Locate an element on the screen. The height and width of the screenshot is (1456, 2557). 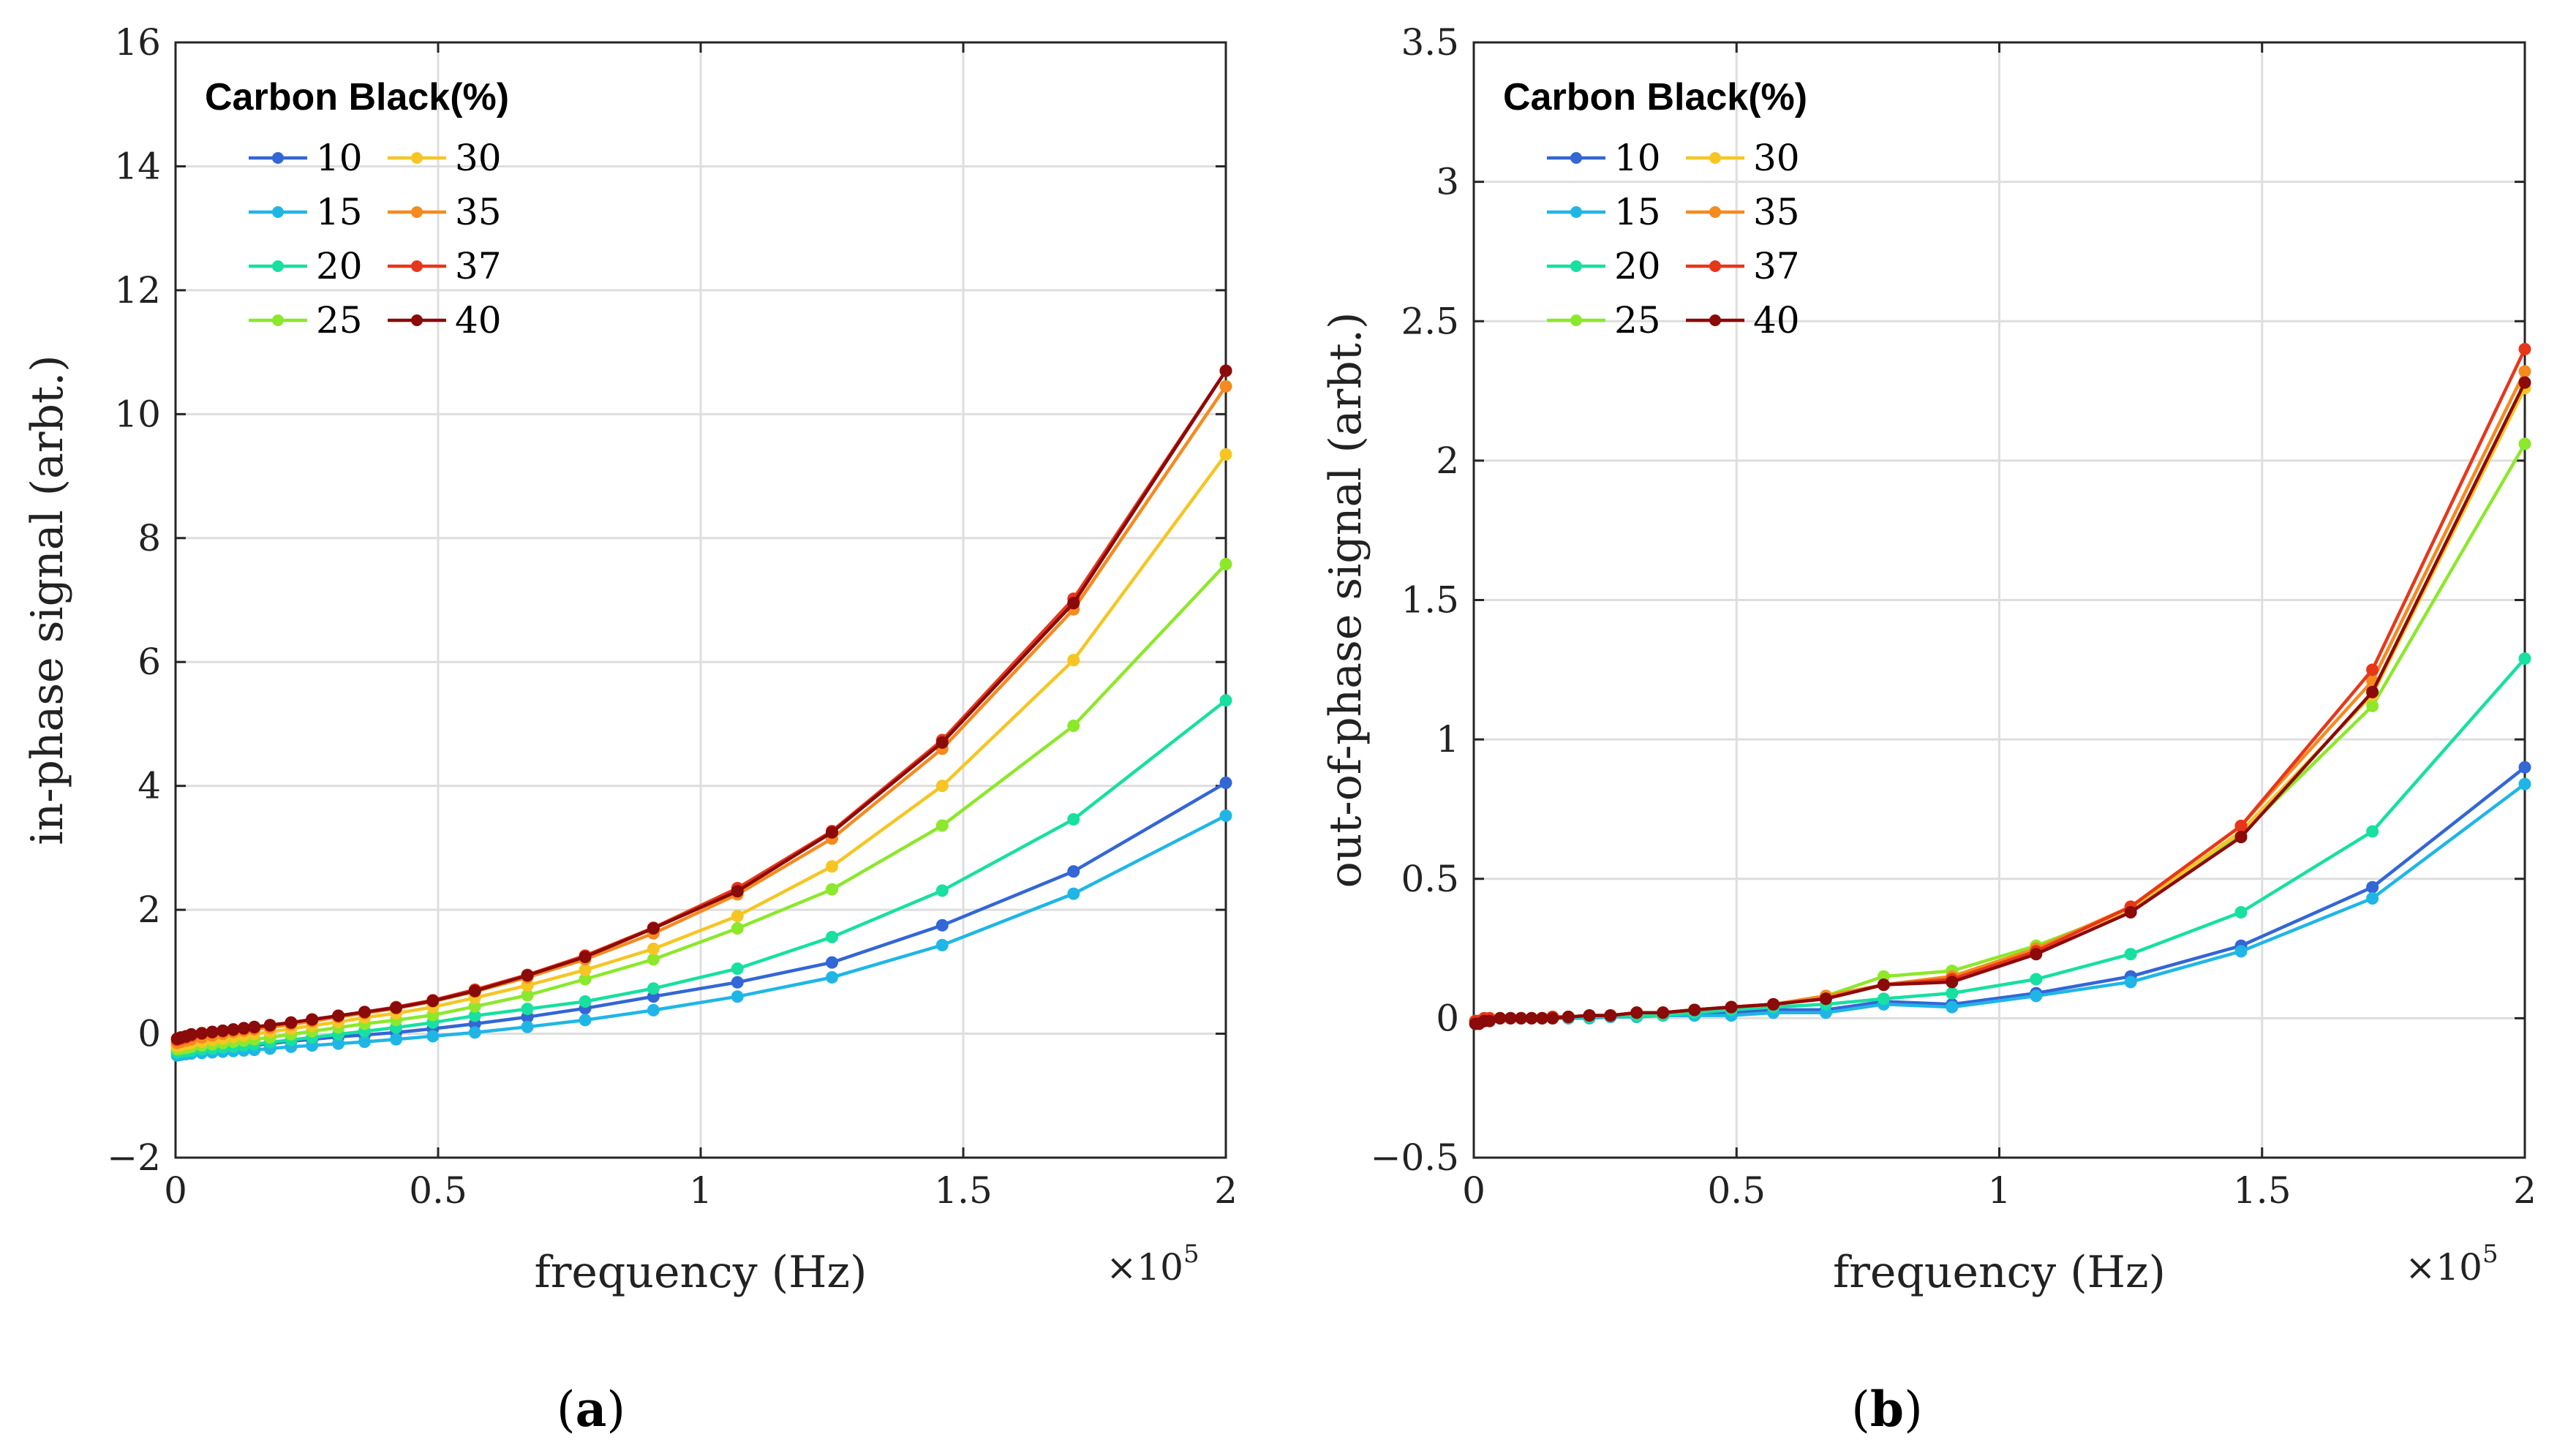
legend-title: Carbon Black(%) is located at coordinates (1655, 97).